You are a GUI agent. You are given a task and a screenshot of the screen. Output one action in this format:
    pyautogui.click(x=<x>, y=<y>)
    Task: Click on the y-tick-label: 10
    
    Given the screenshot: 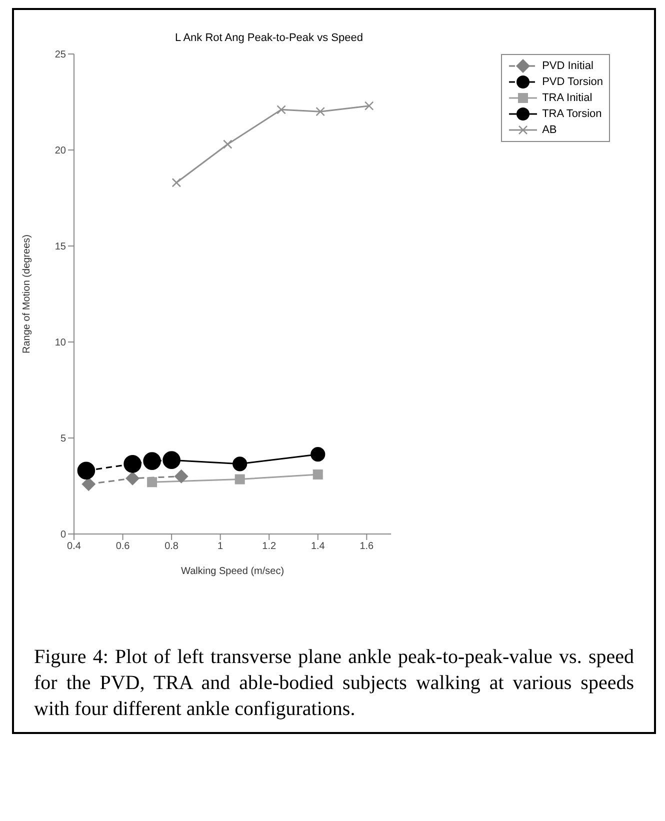 What is the action you would take?
    pyautogui.click(x=60, y=343)
    